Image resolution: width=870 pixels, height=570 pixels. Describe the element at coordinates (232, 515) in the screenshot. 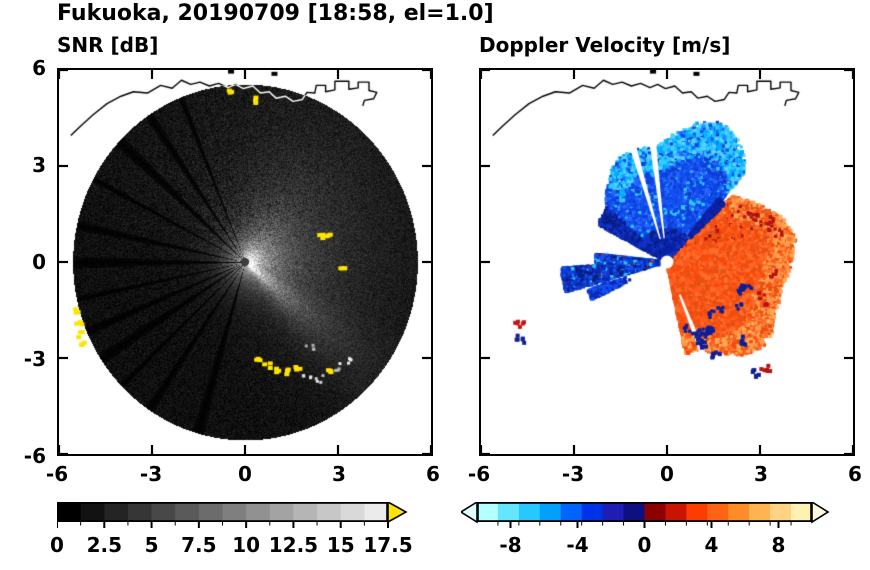

I see `snr-colorbar` at that location.